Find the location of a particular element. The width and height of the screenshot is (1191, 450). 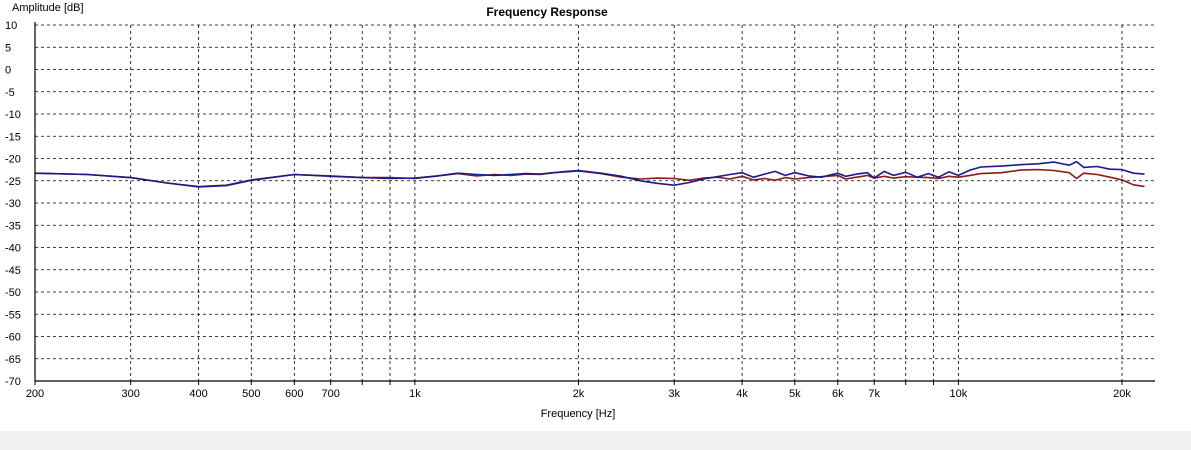

x-tick-label: 600 is located at coordinates (294, 394).